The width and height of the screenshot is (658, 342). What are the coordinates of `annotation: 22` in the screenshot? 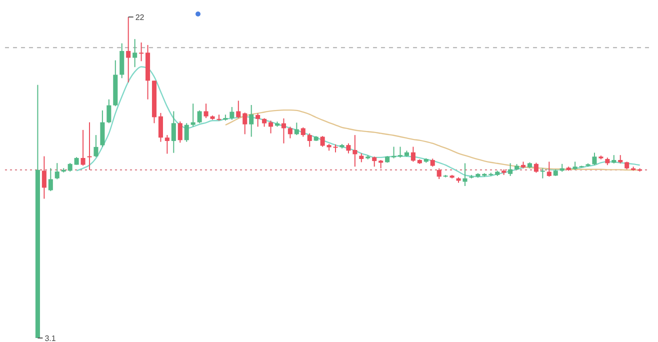 It's located at (140, 17).